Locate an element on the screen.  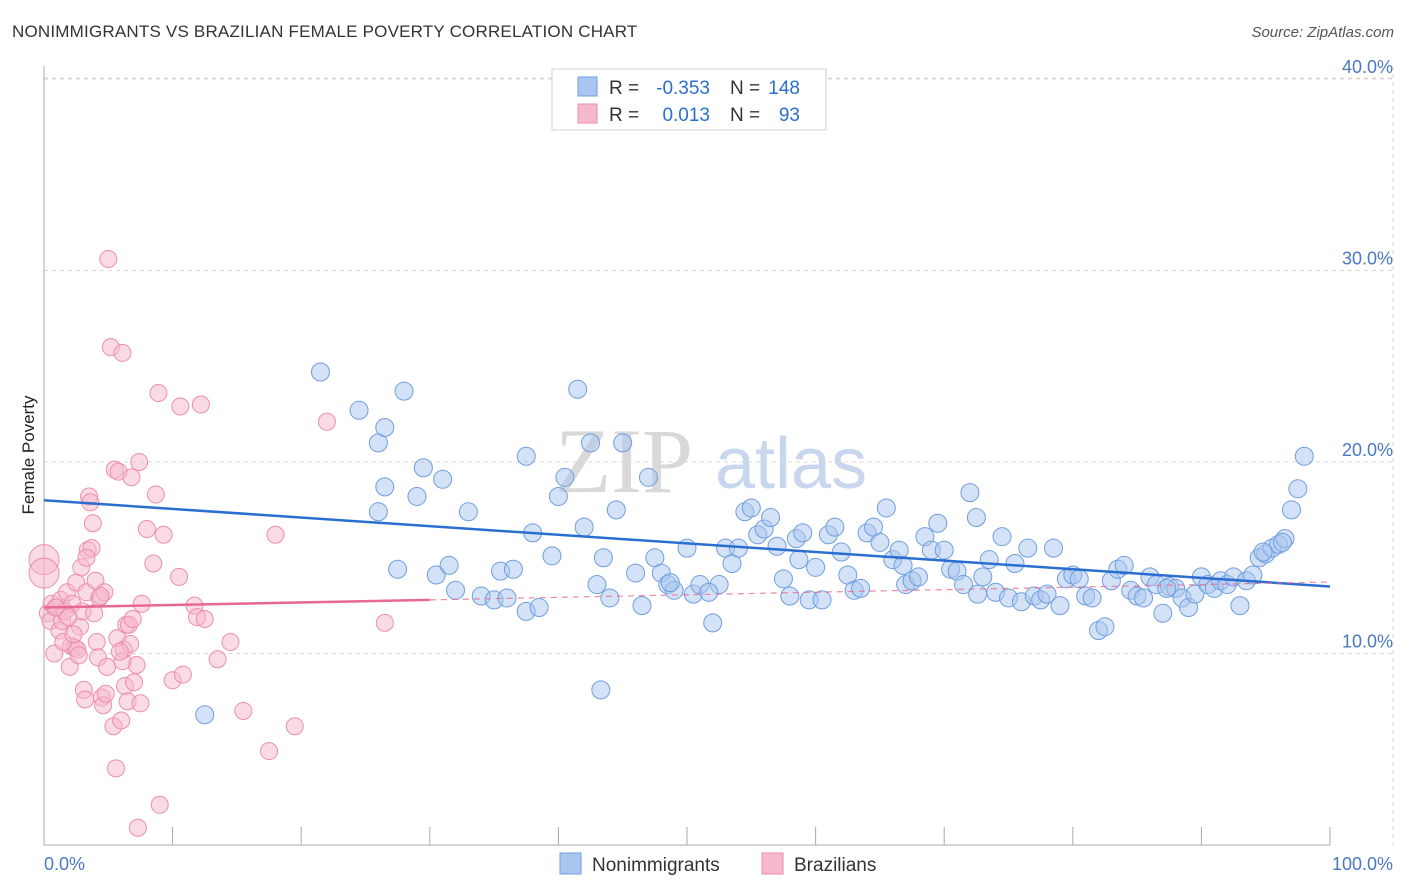
legend-r-label-1: R = is located at coordinates (624, 88).